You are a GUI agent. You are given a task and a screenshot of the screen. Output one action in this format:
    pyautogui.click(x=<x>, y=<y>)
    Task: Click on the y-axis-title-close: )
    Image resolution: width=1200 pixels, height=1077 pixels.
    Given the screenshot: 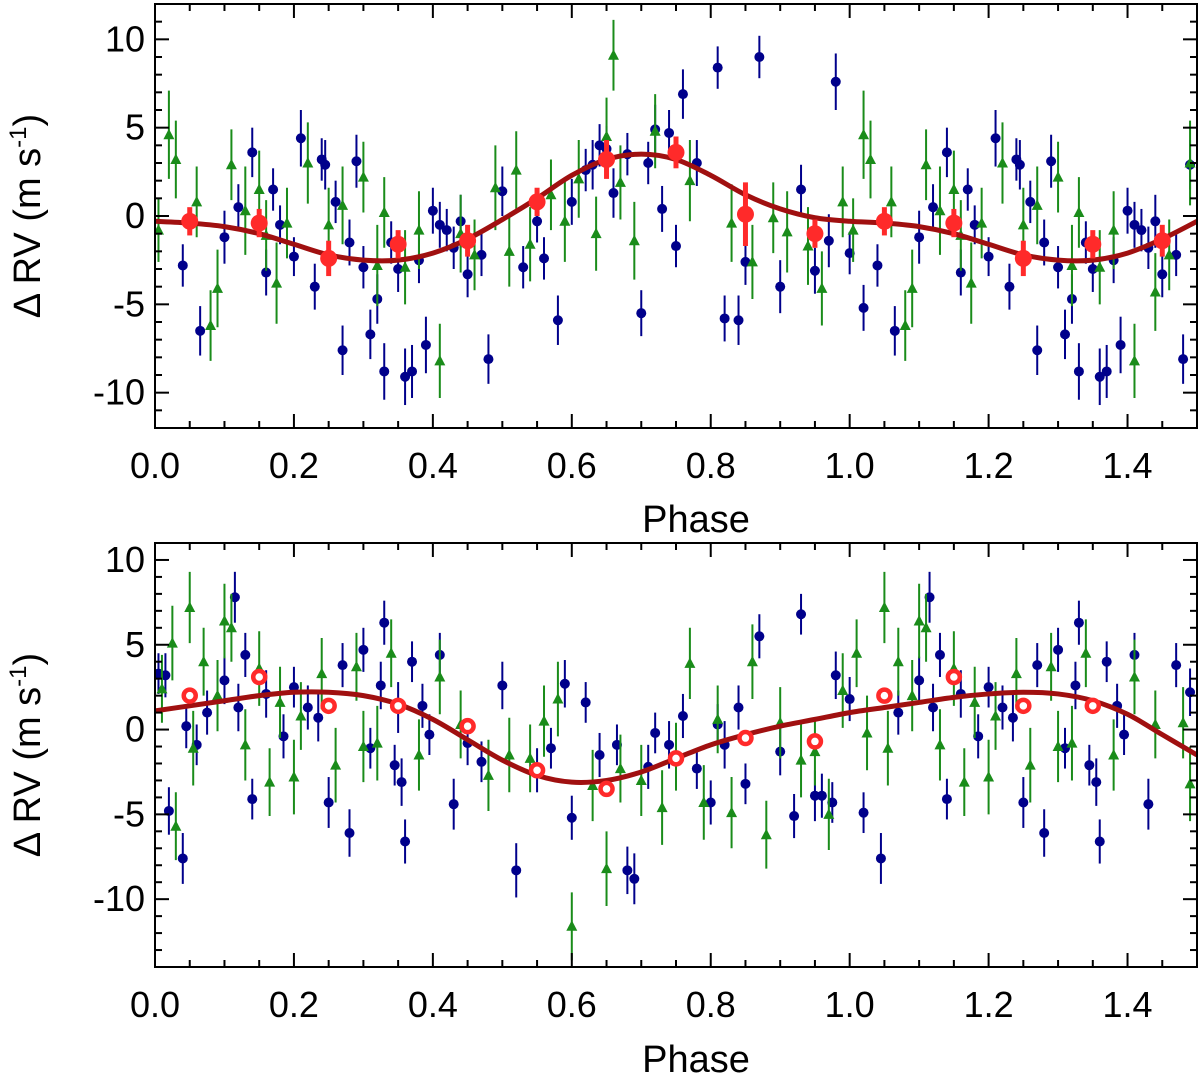 What is the action you would take?
    pyautogui.click(x=28, y=659)
    